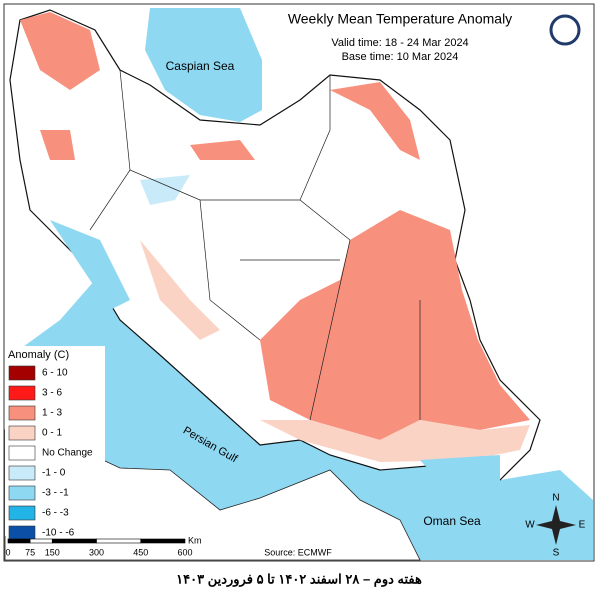 The width and height of the screenshot is (598, 598). What do you see at coordinates (452, 521) in the screenshot?
I see `sea-label: Oman Sea` at bounding box center [452, 521].